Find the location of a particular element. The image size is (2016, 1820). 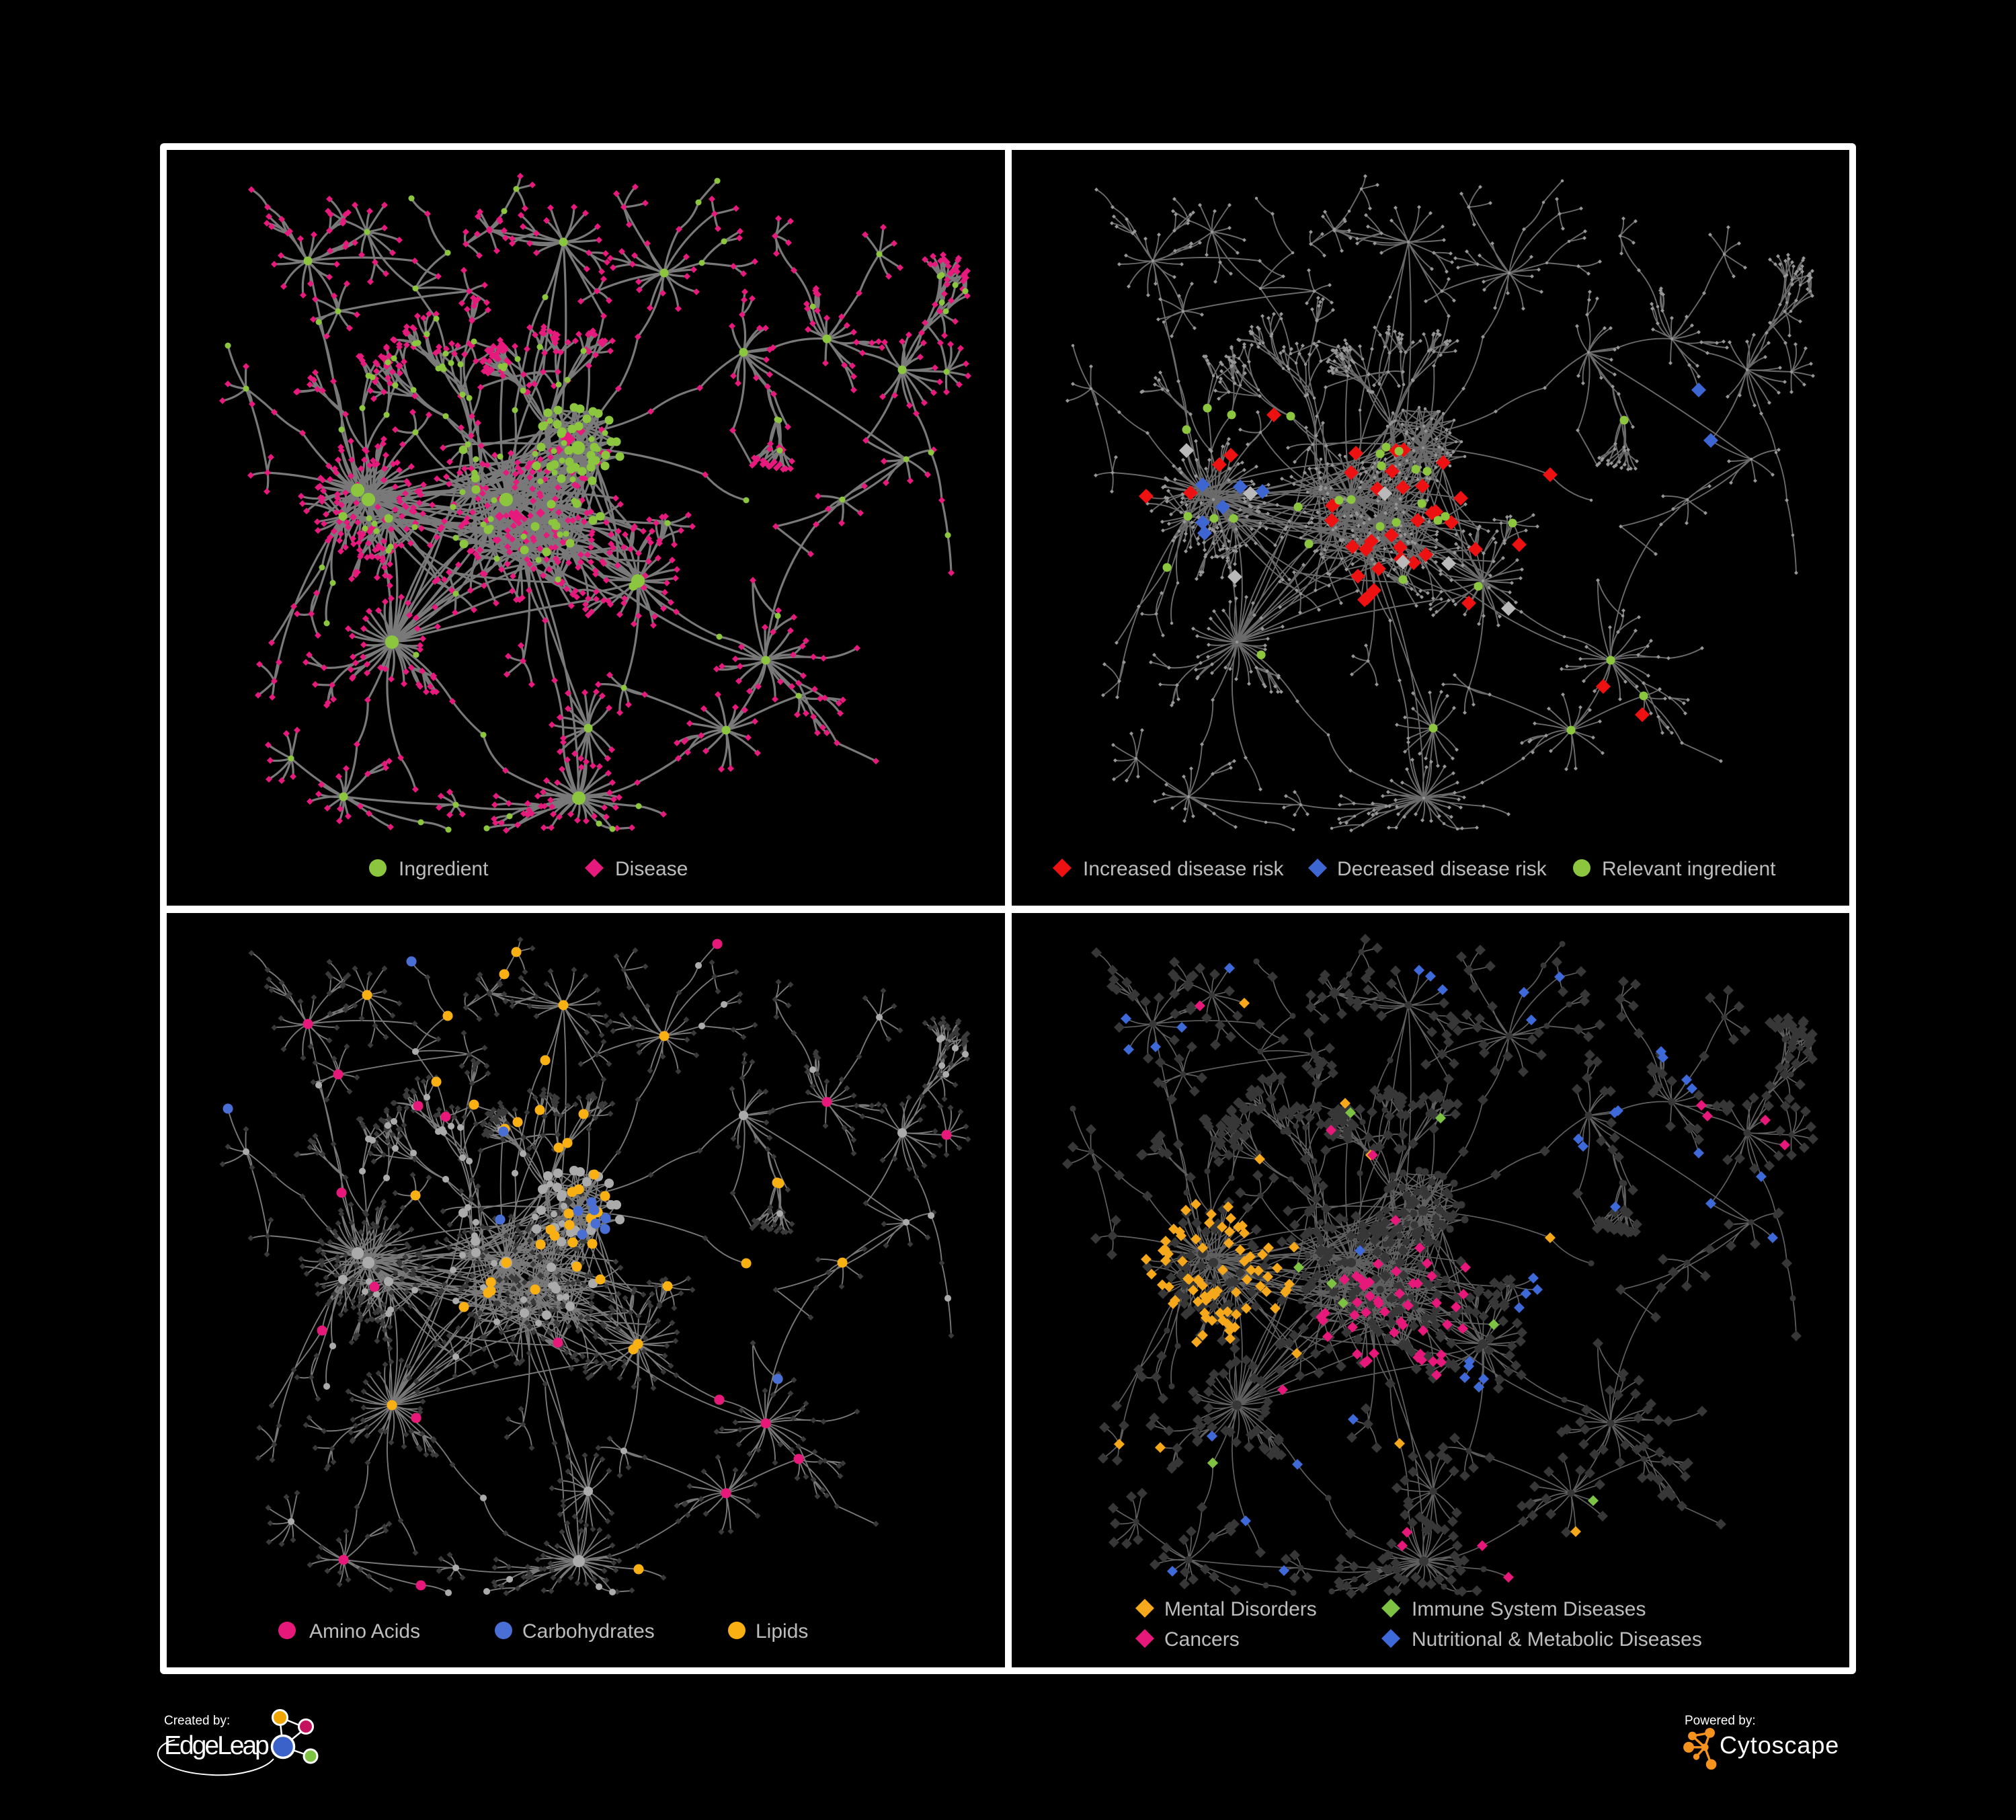

svg-text: Disease is located at coordinates (651, 869).